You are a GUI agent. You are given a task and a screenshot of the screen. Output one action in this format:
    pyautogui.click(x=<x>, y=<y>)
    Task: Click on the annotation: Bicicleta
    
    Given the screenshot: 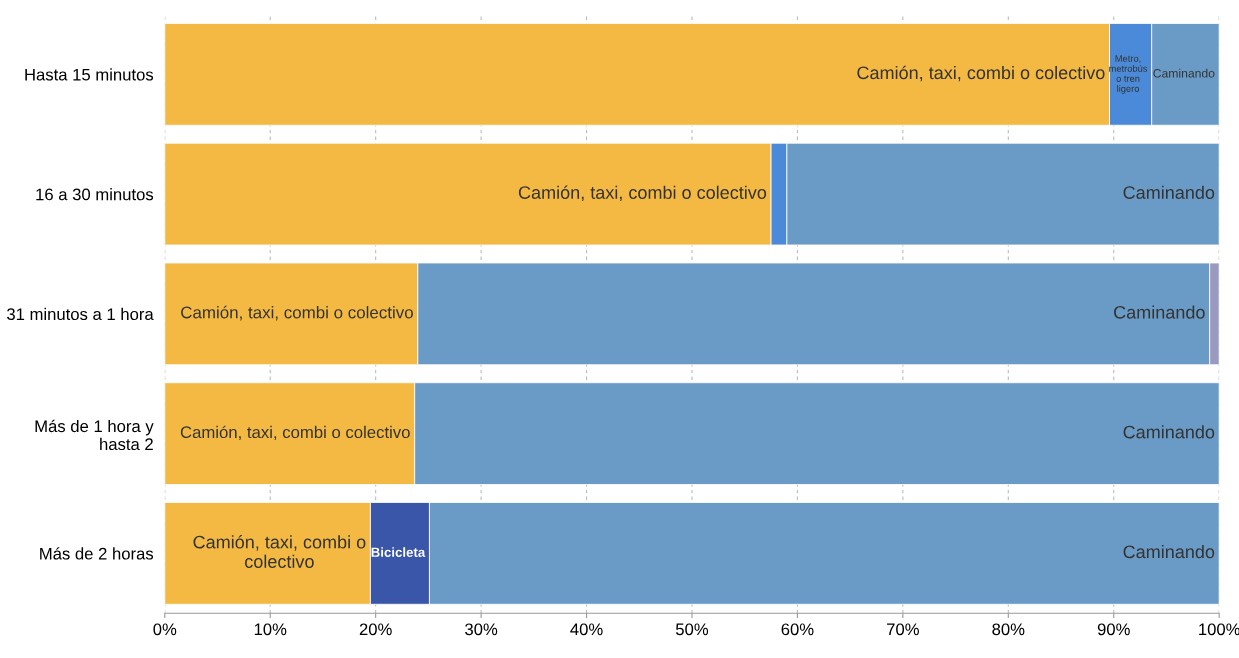 What is the action you would take?
    pyautogui.click(x=398, y=552)
    